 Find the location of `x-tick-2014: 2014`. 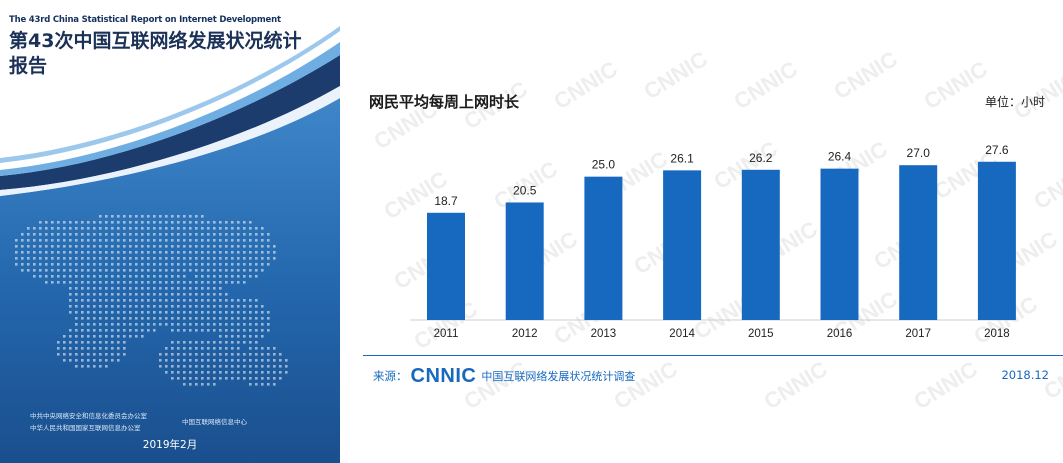

x-tick-2014: 2014 is located at coordinates (682, 334).